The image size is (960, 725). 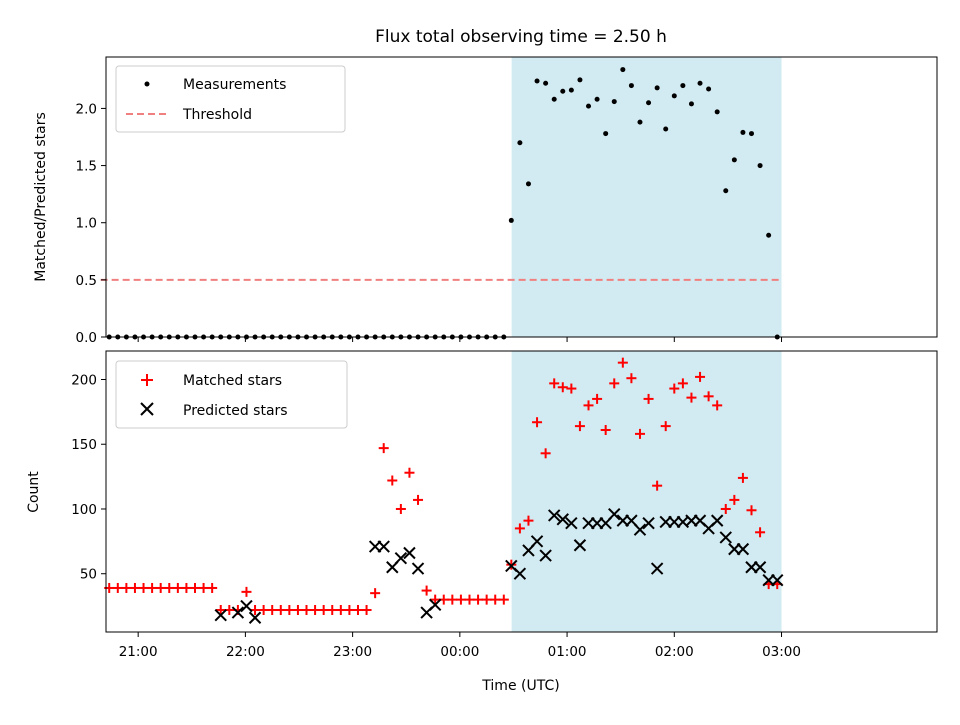 What do you see at coordinates (147, 380) in the screenshot?
I see `legend-matched-marker` at bounding box center [147, 380].